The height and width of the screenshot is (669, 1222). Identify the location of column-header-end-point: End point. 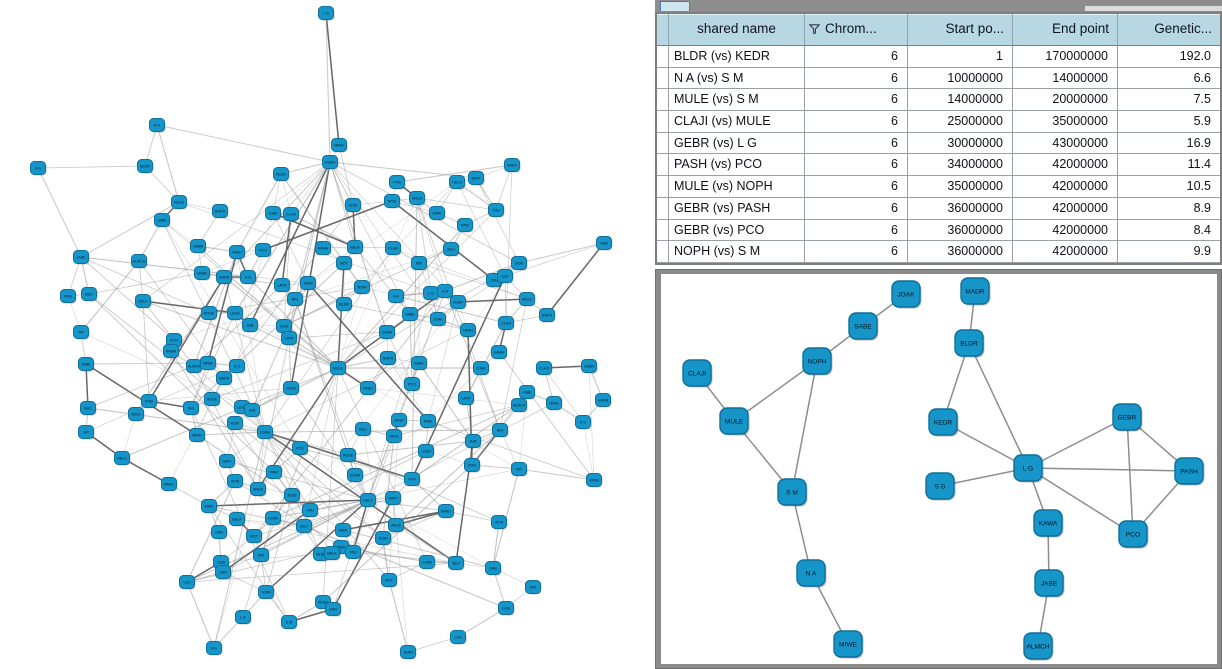
(1065, 30).